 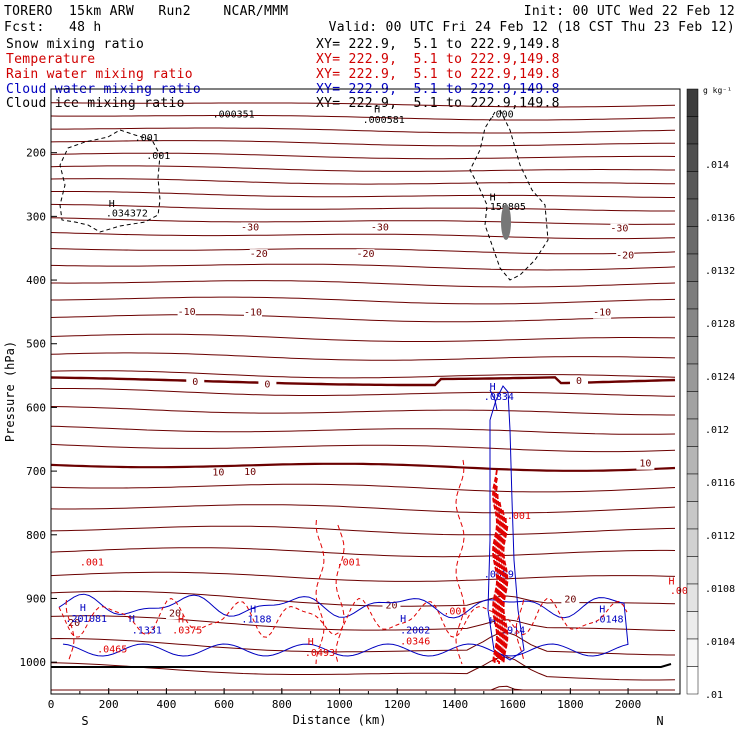 I want to click on rain-contour-band, so click(x=343, y=617).